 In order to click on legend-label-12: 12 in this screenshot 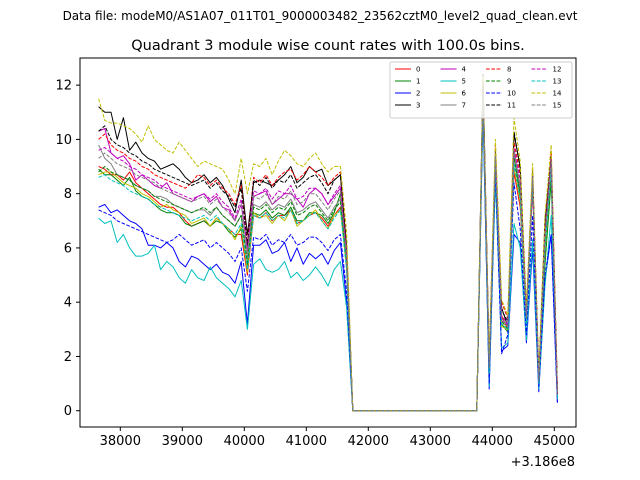, I will do `click(557, 70)`.